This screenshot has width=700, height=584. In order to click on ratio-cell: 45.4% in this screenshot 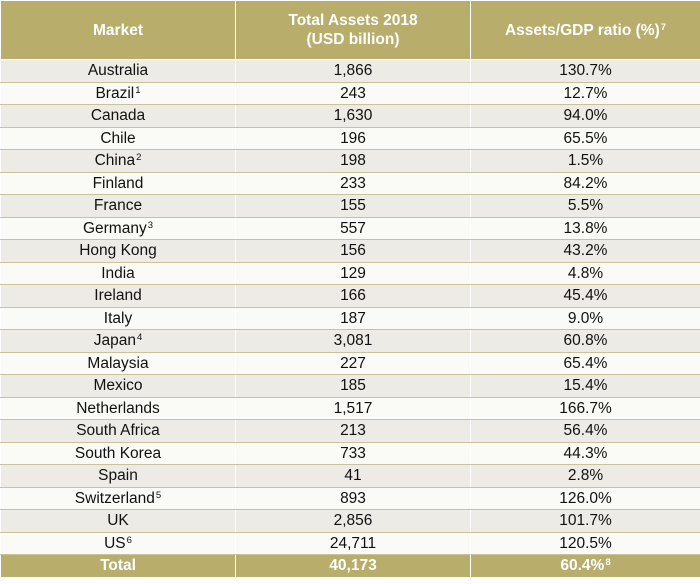, I will do `click(585, 296)`.